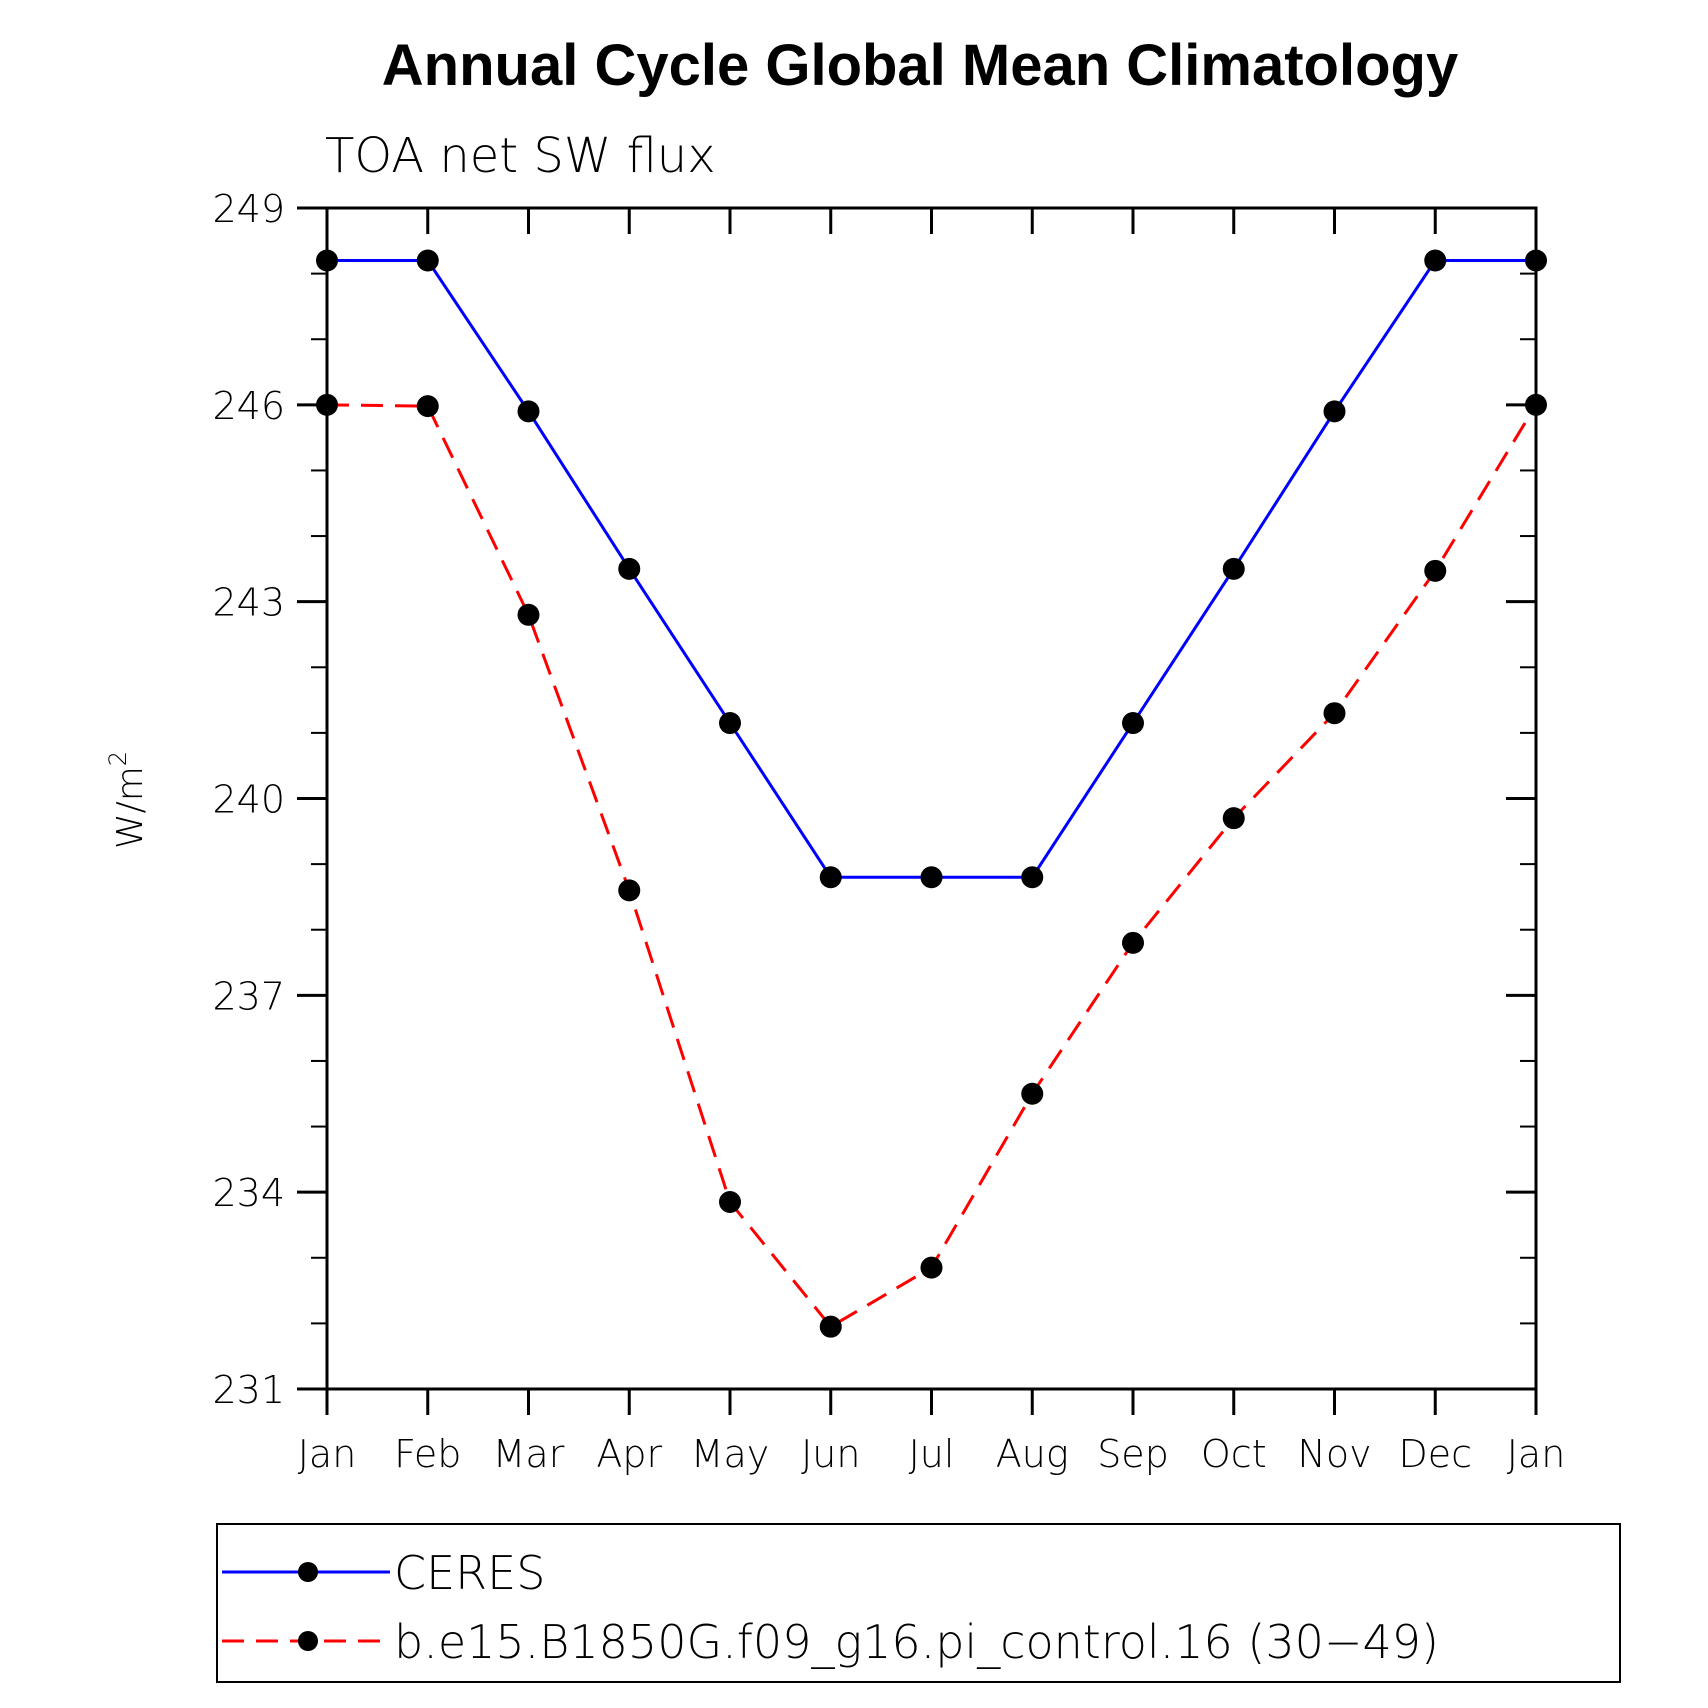 The width and height of the screenshot is (1708, 1708). Describe the element at coordinates (130, 807) in the screenshot. I see `y-axis-label-base: W/m` at that location.